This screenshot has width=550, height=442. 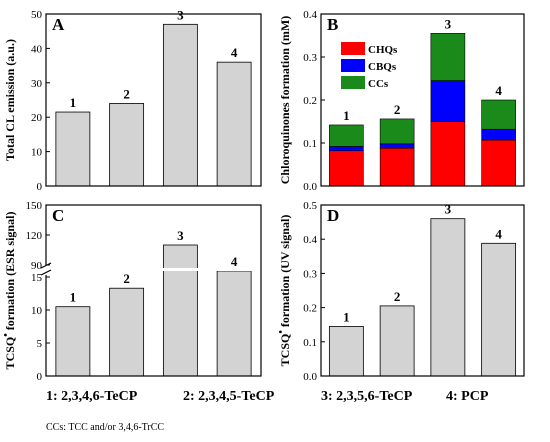 I want to click on y-tick-label: 30, so click(x=37, y=84).